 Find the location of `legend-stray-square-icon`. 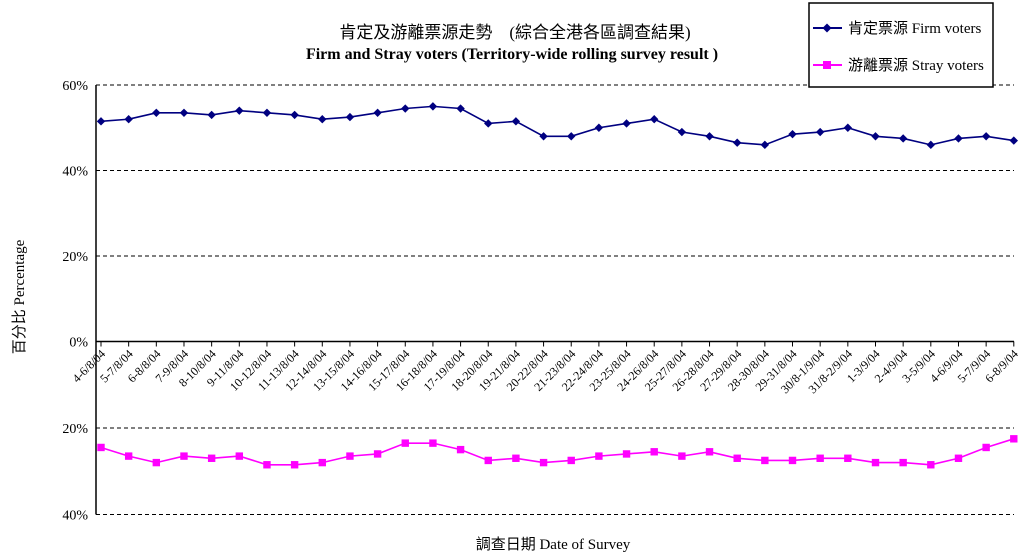

legend-stray-square-icon is located at coordinates (827, 65).